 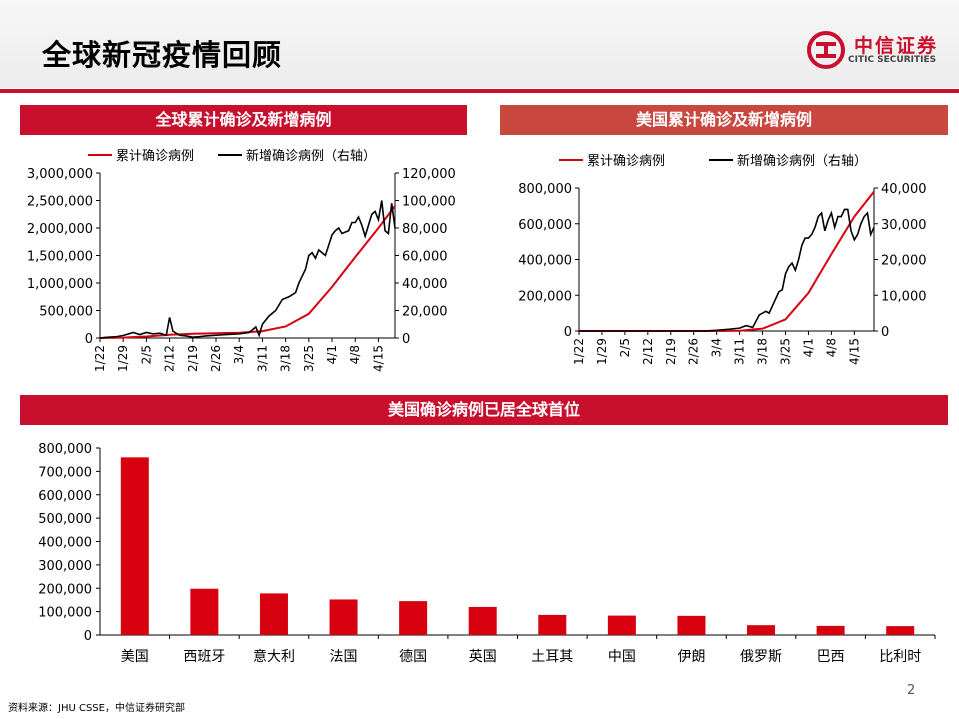 What do you see at coordinates (60, 284) in the screenshot?
I see `left-tick-label: 1,000,000` at bounding box center [60, 284].